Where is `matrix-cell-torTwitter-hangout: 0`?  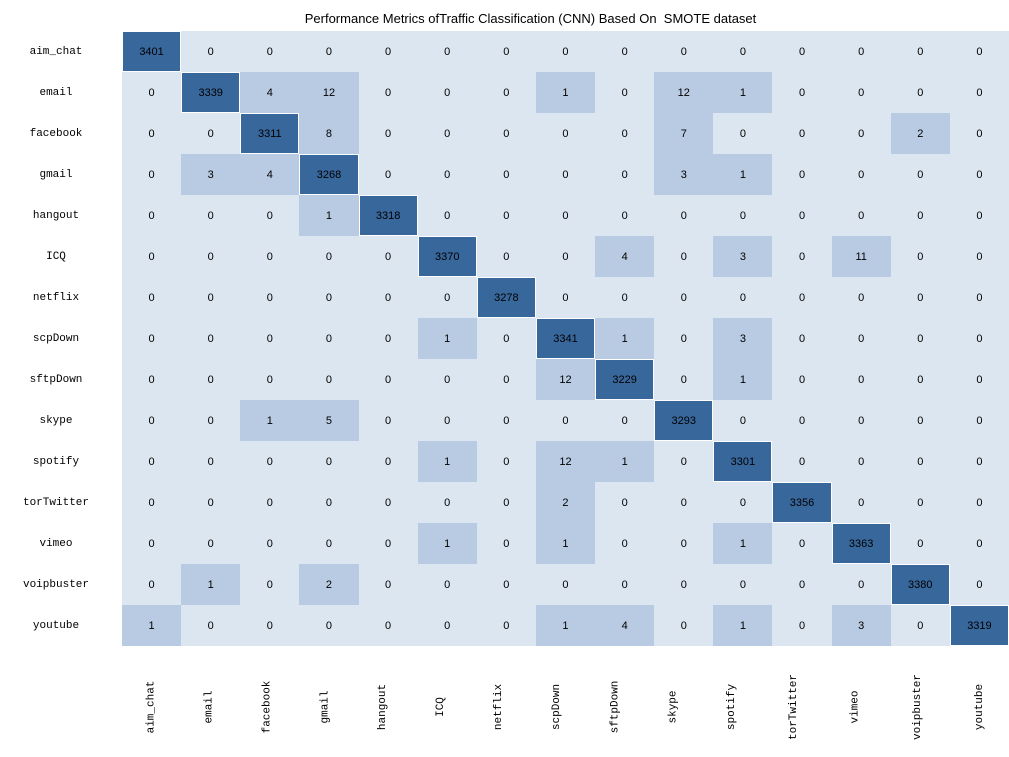
matrix-cell-torTwitter-hangout: 0 is located at coordinates (388, 502).